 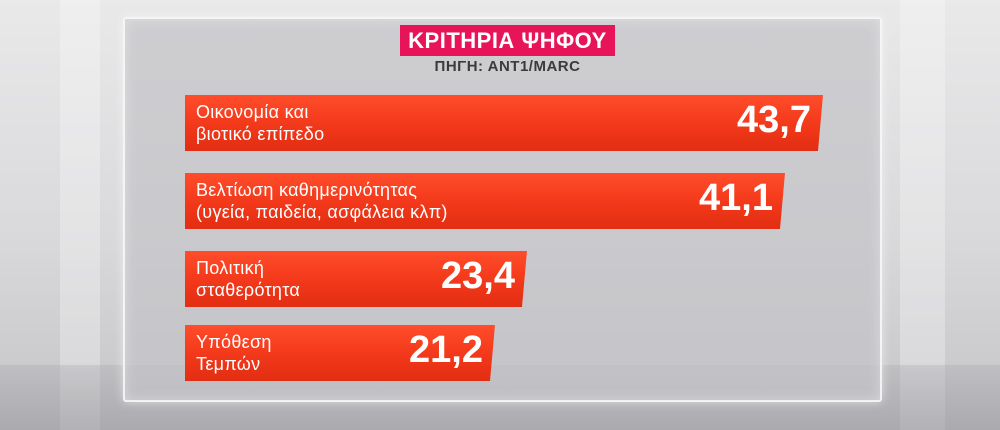 I want to click on bar-label-line: σταθερότητα, so click(x=248, y=290).